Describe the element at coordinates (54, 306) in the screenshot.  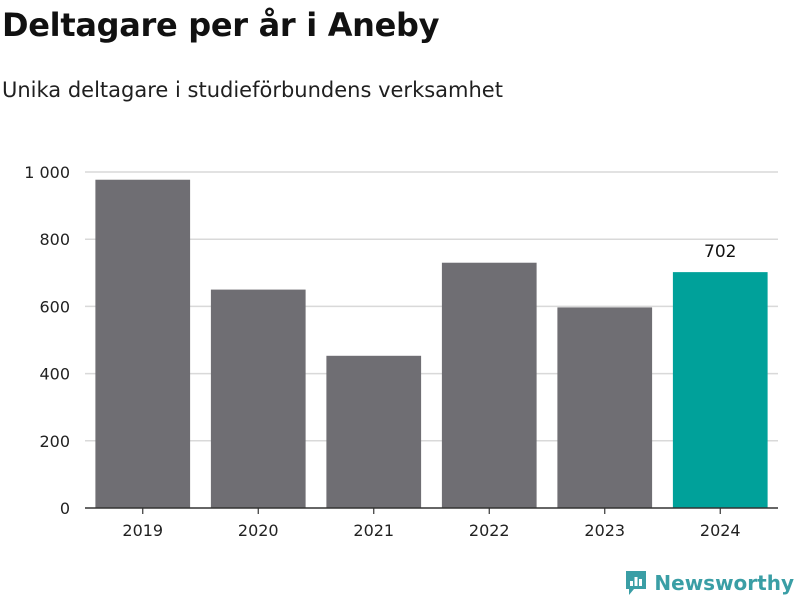
I see `y-tick-label: 600` at that location.